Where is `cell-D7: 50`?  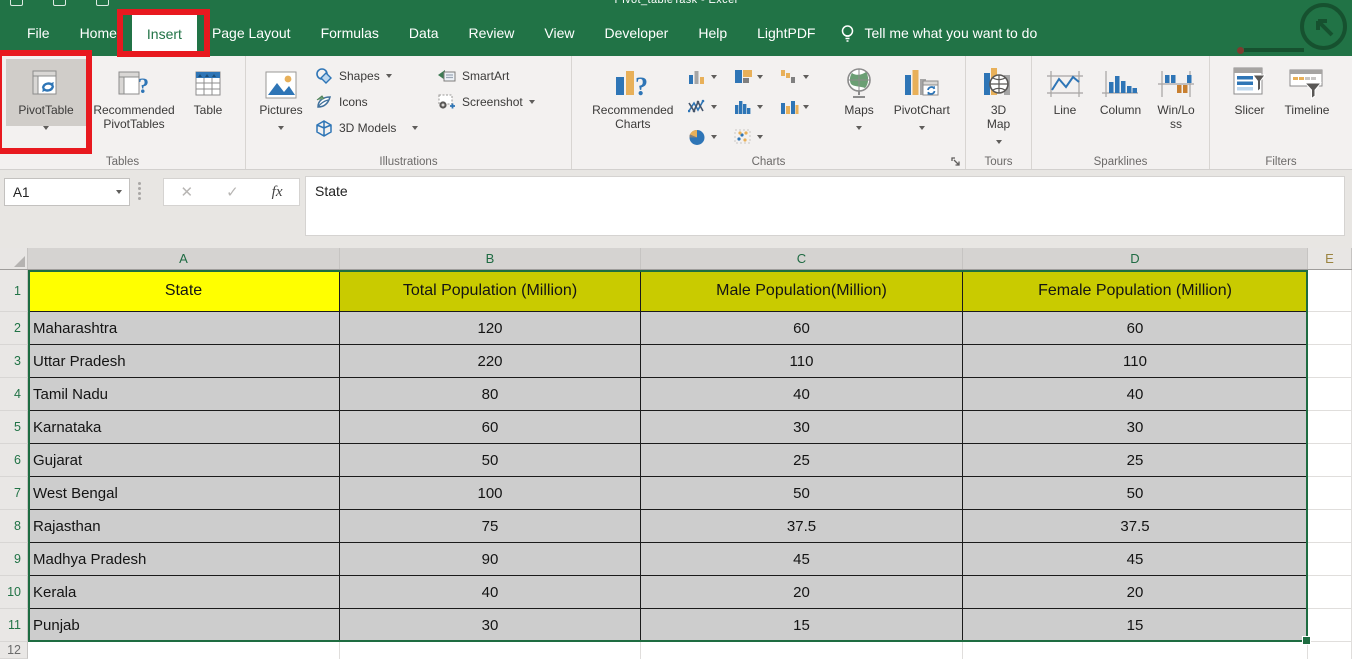 cell-D7: 50 is located at coordinates (1135, 493).